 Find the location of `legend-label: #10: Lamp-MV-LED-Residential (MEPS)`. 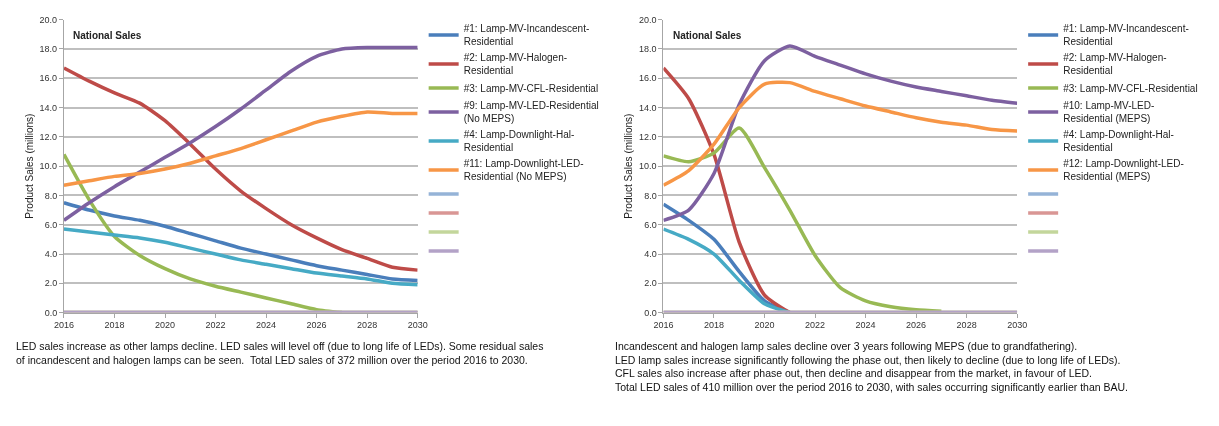

legend-label: #10: Lamp-MV-LED-Residential (MEPS) is located at coordinates (1109, 112).